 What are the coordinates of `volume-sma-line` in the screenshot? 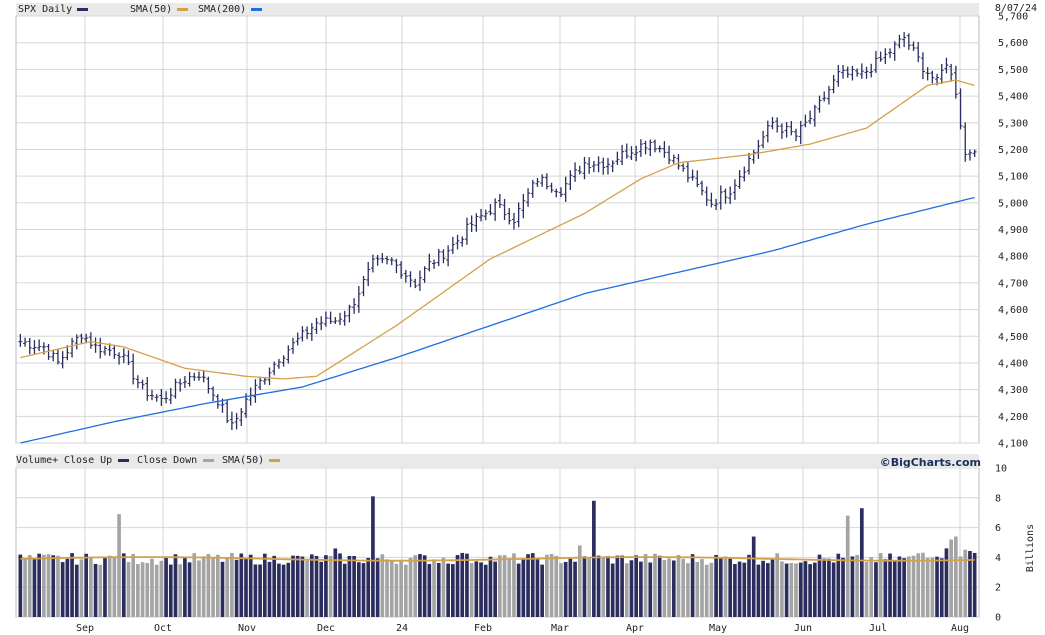 It's located at (497, 559).